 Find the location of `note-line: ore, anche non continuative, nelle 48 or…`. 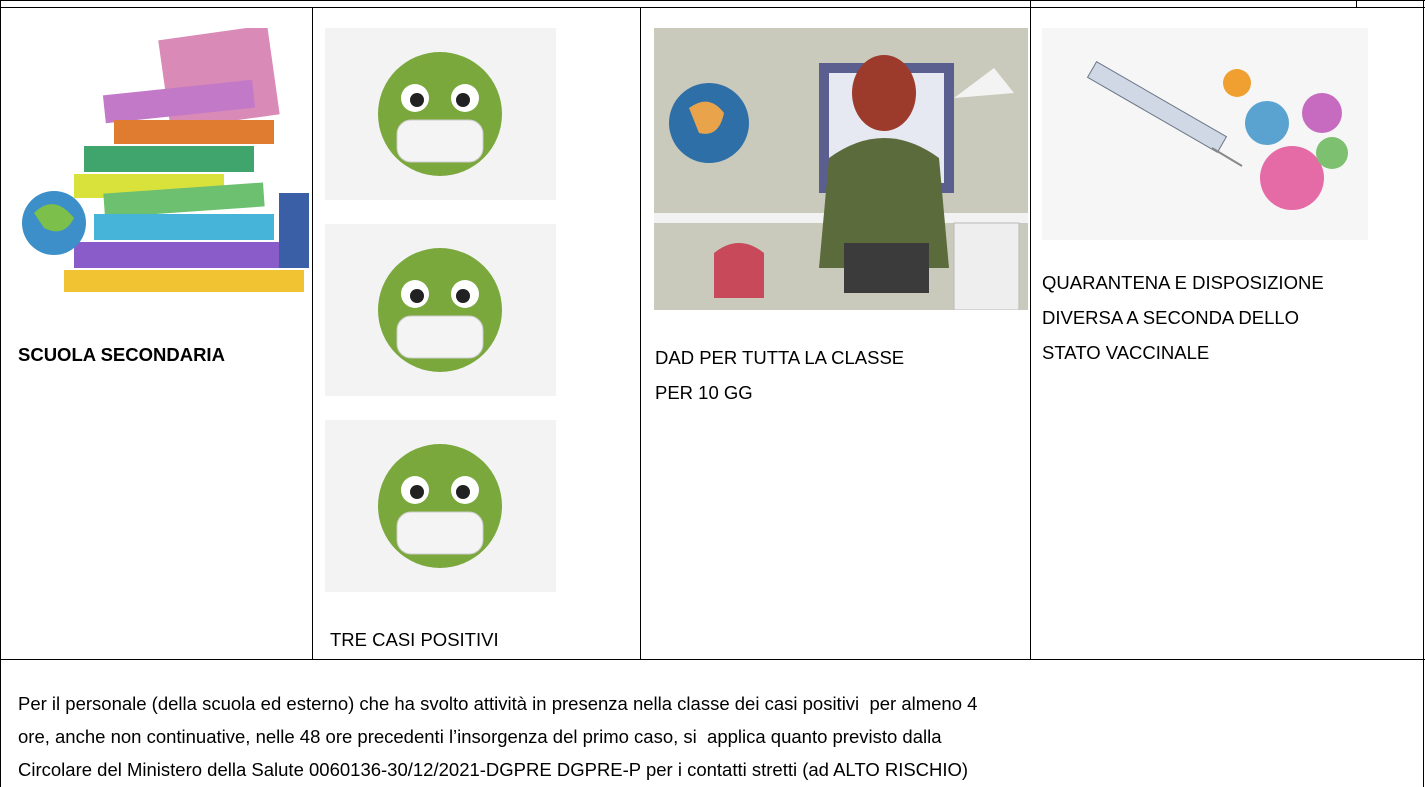

note-line: ore, anche non continuative, nelle 48 or… is located at coordinates (480, 736).